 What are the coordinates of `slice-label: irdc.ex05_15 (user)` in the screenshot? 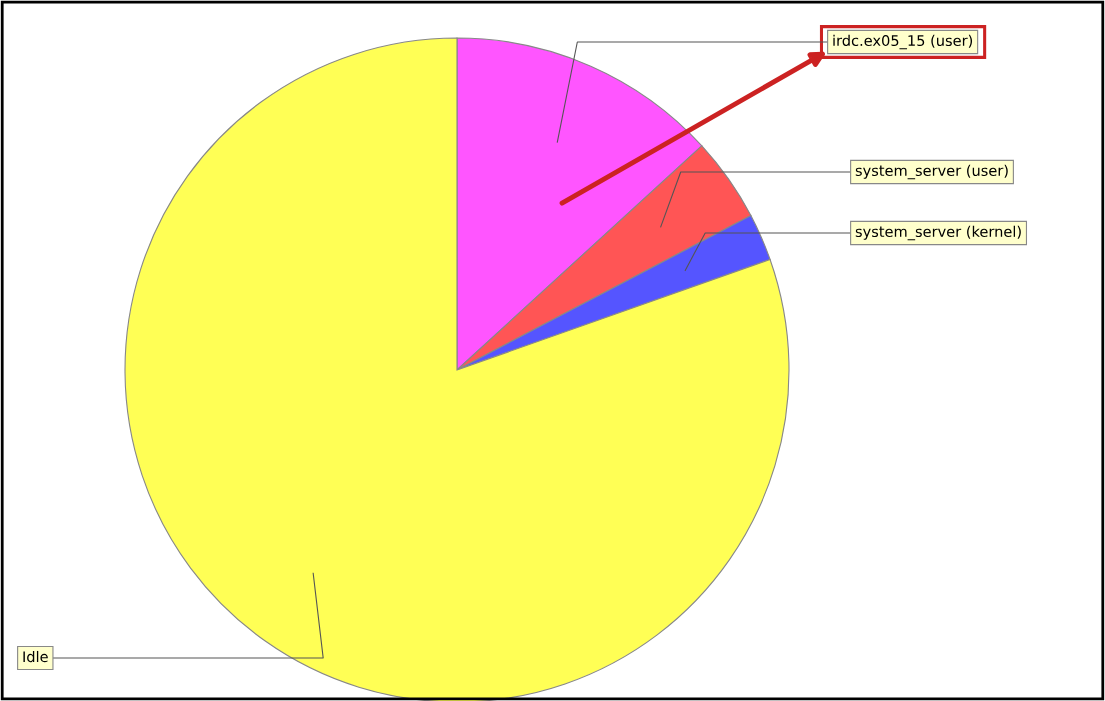 It's located at (903, 42).